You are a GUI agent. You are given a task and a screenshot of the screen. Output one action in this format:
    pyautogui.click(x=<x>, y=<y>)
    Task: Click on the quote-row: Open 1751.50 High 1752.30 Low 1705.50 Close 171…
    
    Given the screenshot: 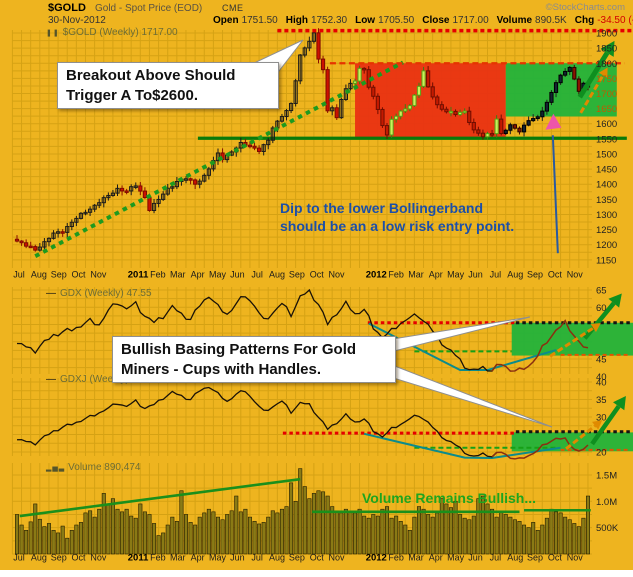 What is the action you would take?
    pyautogui.click(x=423, y=20)
    